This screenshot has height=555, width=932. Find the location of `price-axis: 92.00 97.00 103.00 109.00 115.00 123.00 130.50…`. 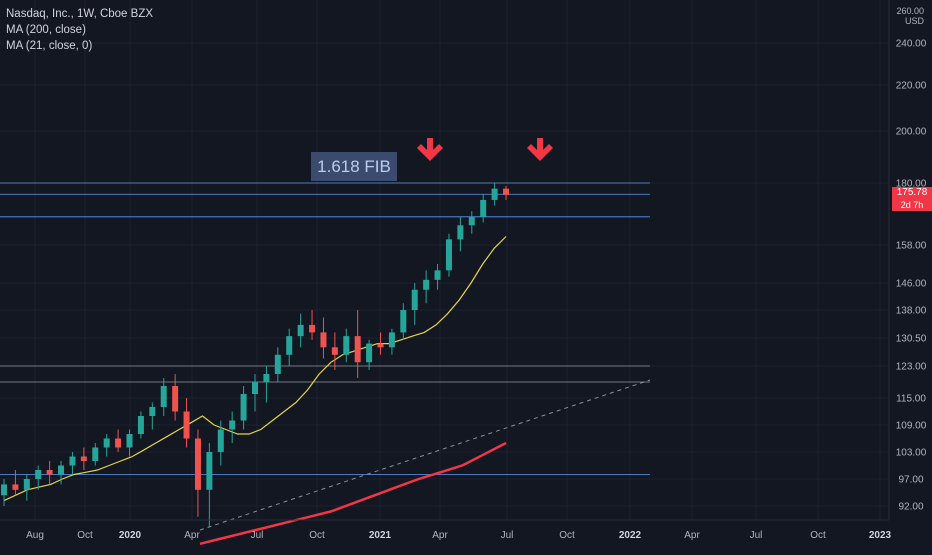

price-axis: 92.00 97.00 103.00 109.00 115.00 123.00 130.50… is located at coordinates (911, 276).